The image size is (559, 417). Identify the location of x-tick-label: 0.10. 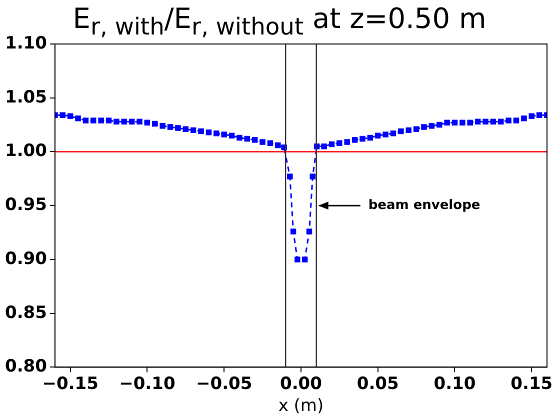
(455, 384).